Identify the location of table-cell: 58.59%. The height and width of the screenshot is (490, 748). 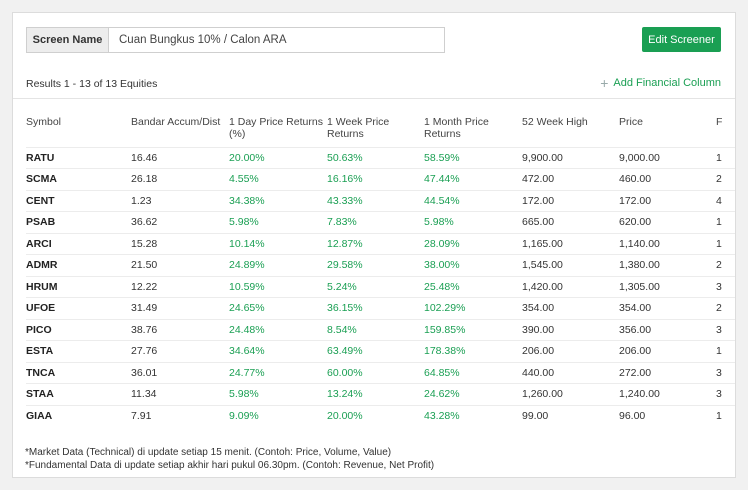
(473, 157).